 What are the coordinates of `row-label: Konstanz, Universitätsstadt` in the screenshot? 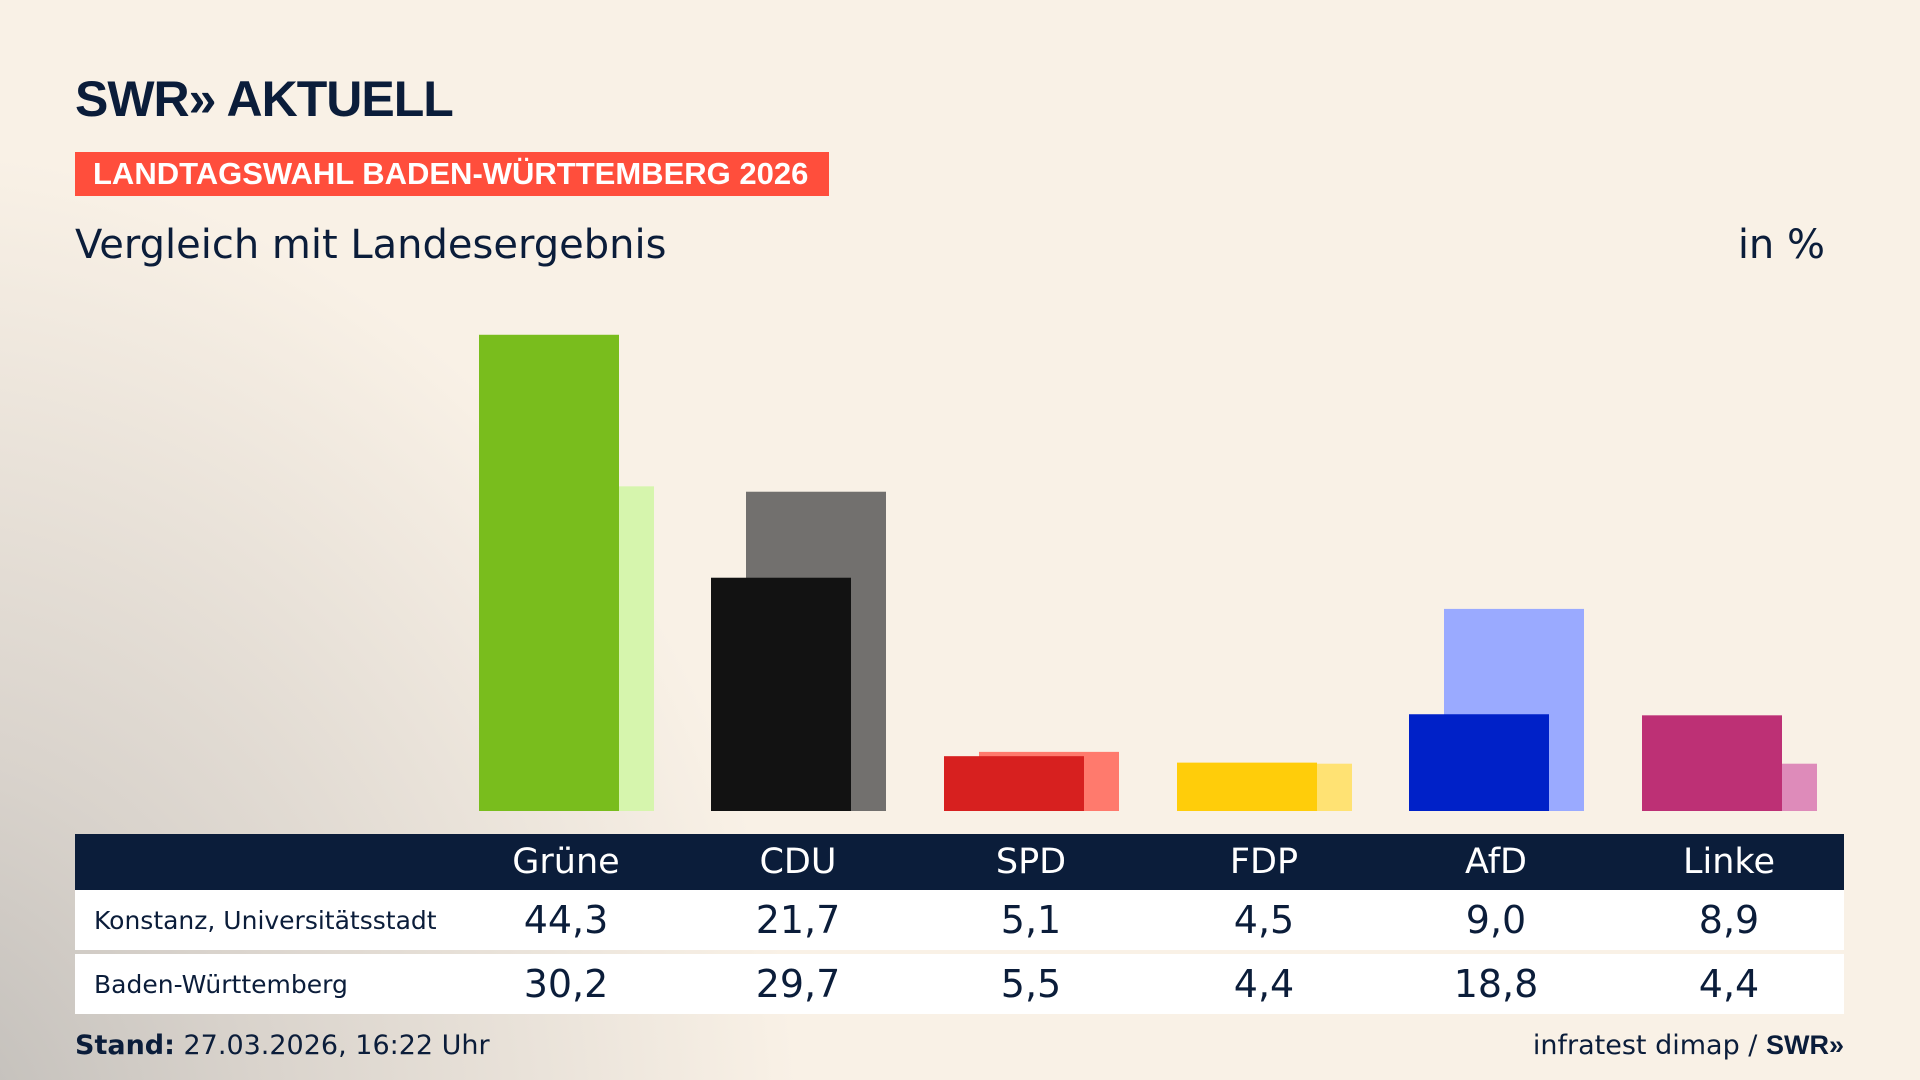 It's located at (265, 920).